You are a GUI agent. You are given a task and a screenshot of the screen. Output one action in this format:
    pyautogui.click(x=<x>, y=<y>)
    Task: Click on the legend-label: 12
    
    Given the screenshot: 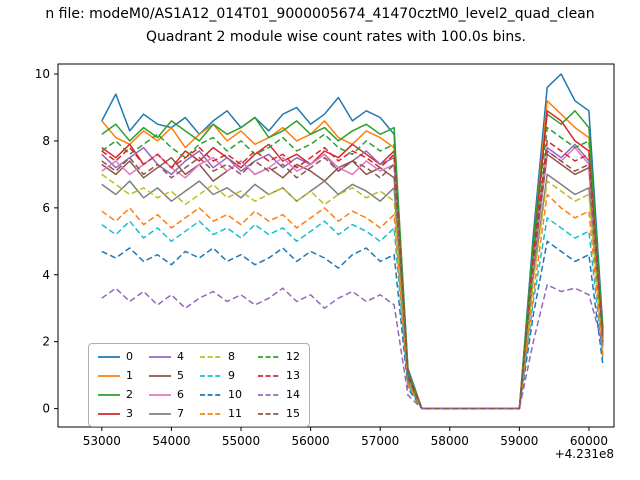 What is the action you would take?
    pyautogui.click(x=293, y=356)
    